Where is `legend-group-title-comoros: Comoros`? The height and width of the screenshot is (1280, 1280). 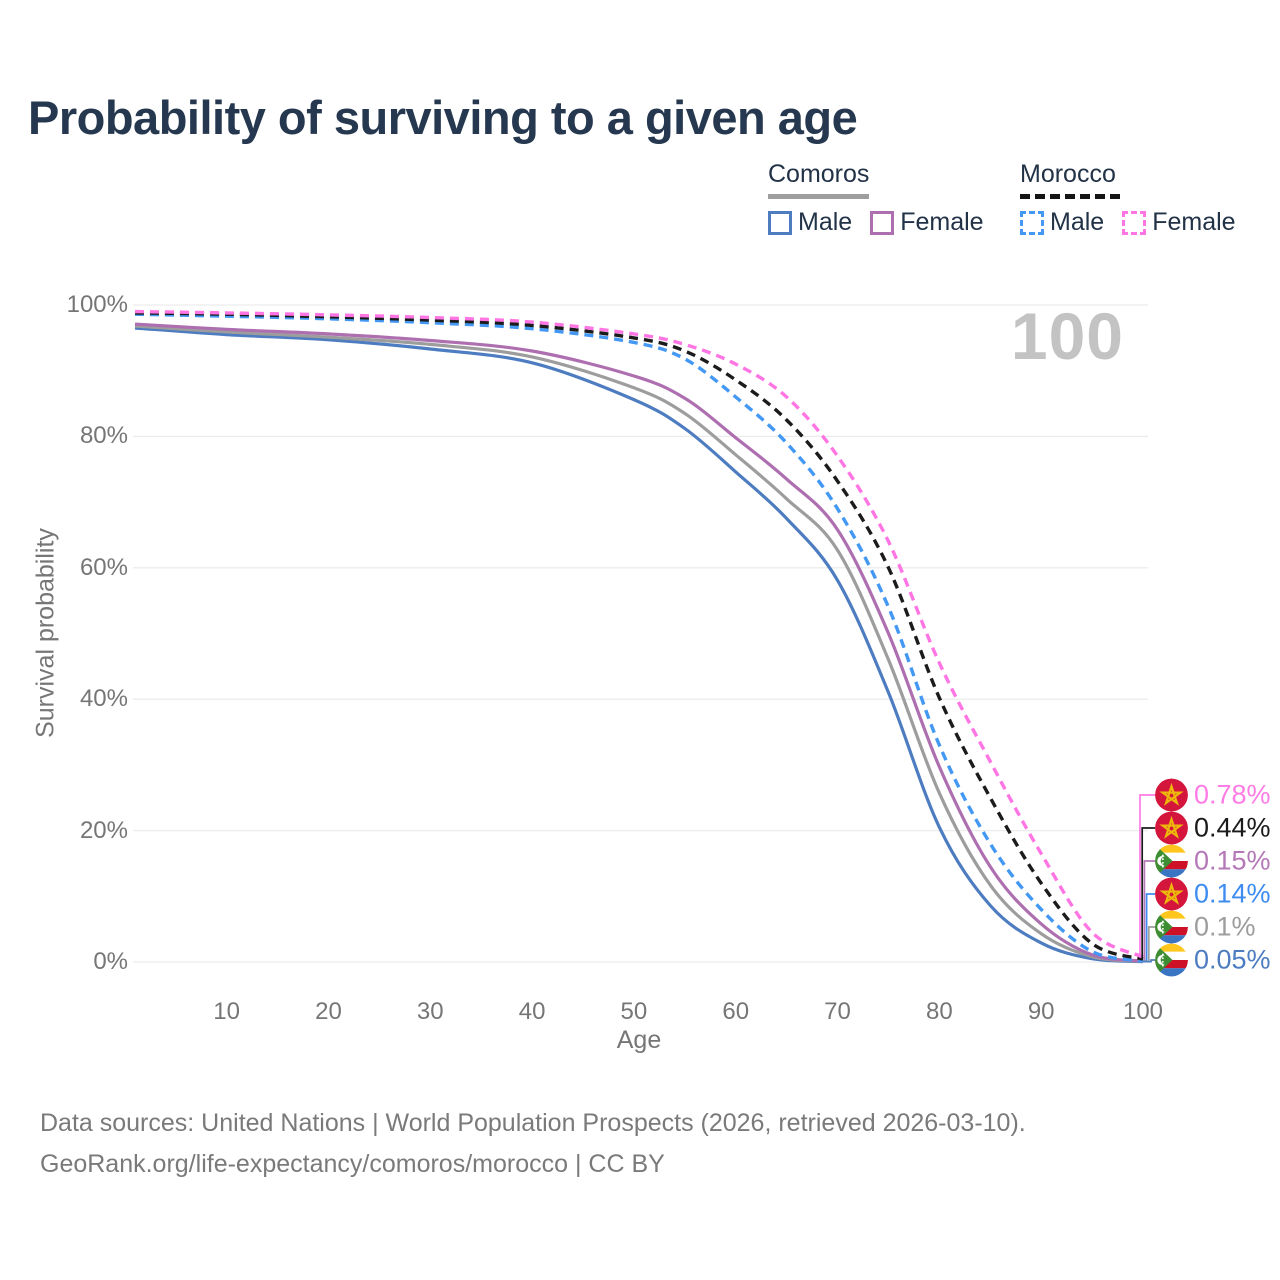 legend-group-title-comoros: Comoros is located at coordinates (819, 179).